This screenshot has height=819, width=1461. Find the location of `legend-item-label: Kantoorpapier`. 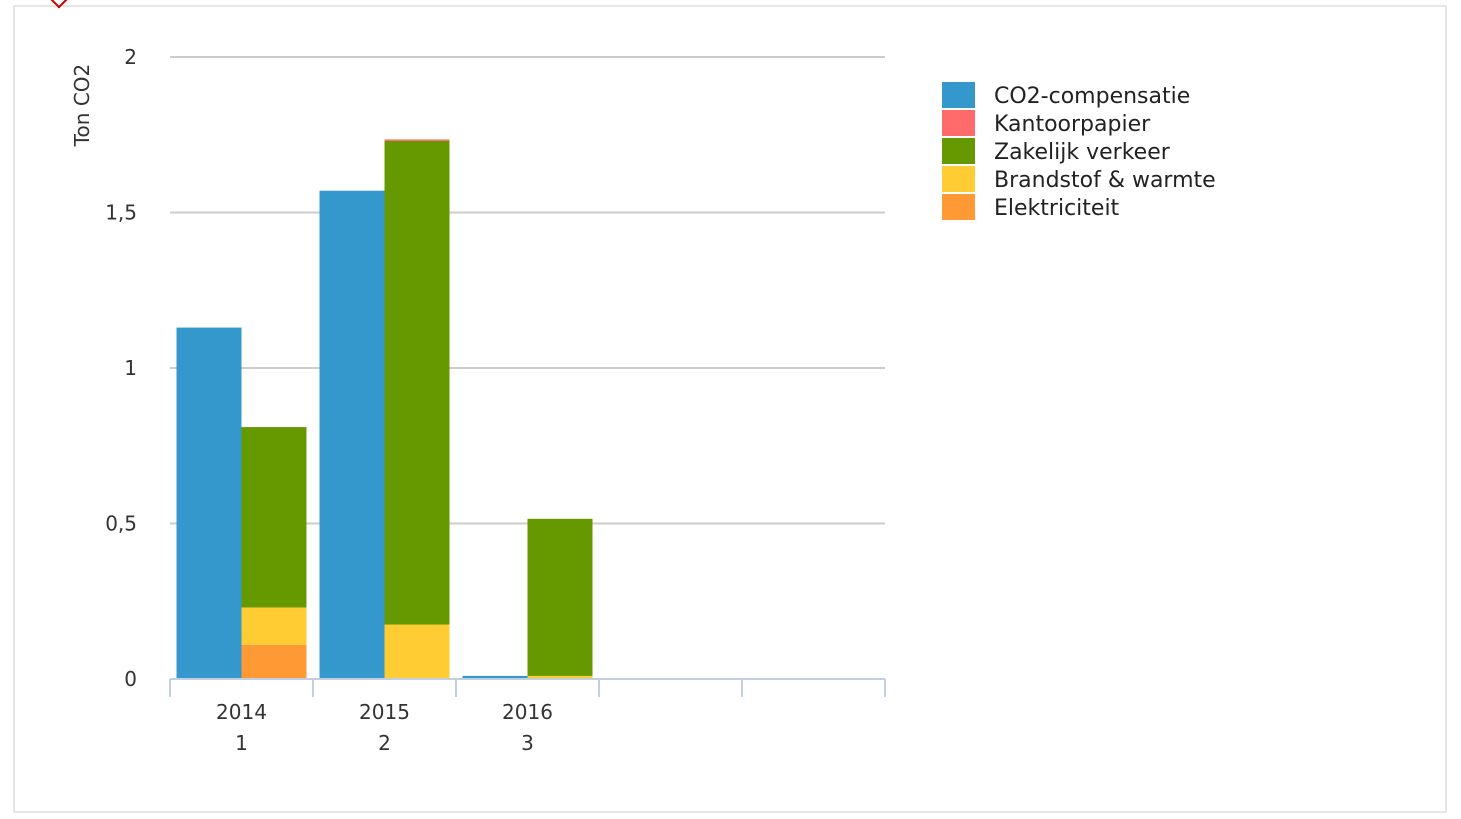

legend-item-label: Kantoorpapier is located at coordinates (1072, 124).